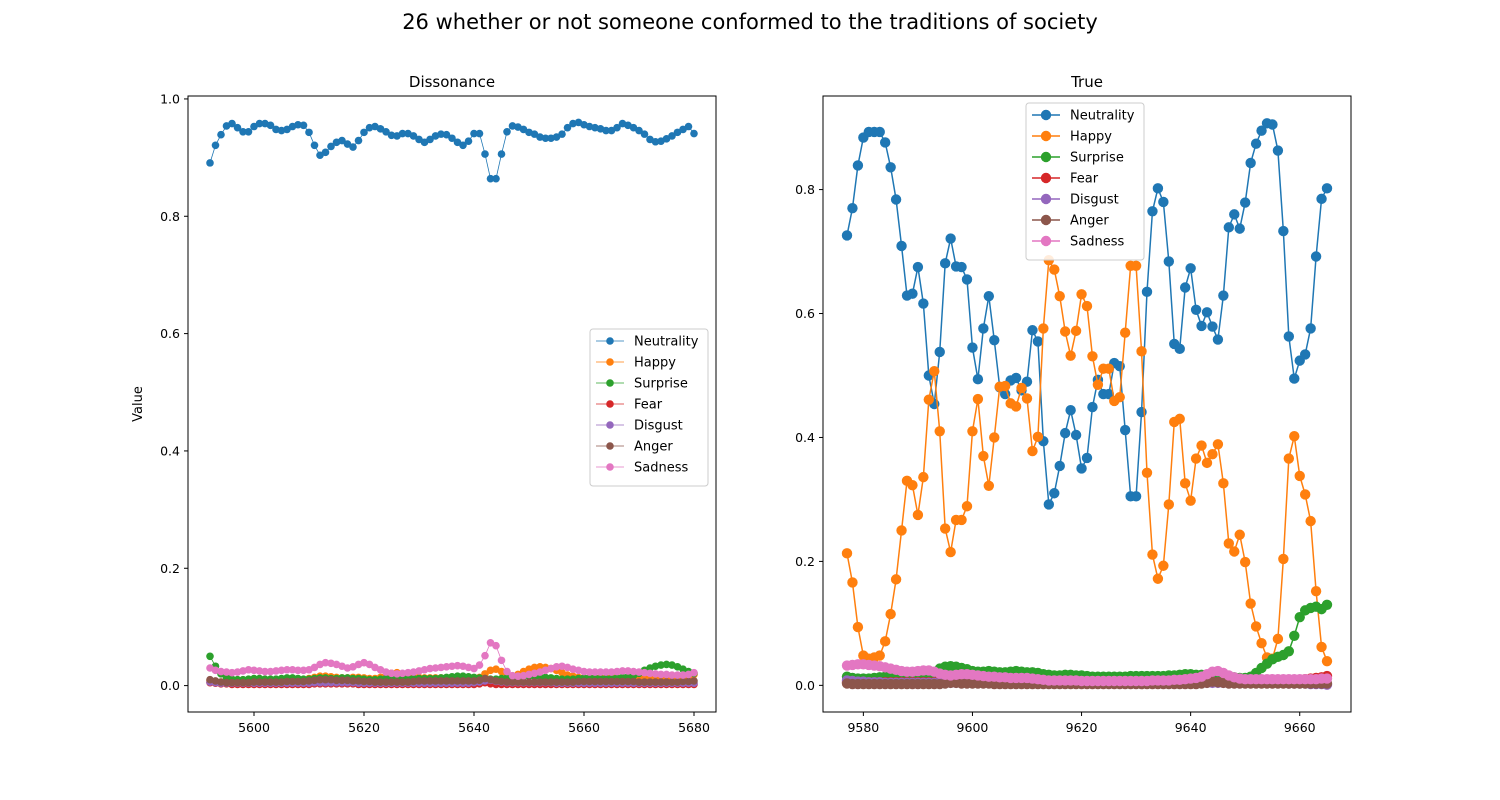 The width and height of the screenshot is (1500, 800). What do you see at coordinates (805, 561) in the screenshot?
I see `y-tick-label: 0.2` at bounding box center [805, 561].